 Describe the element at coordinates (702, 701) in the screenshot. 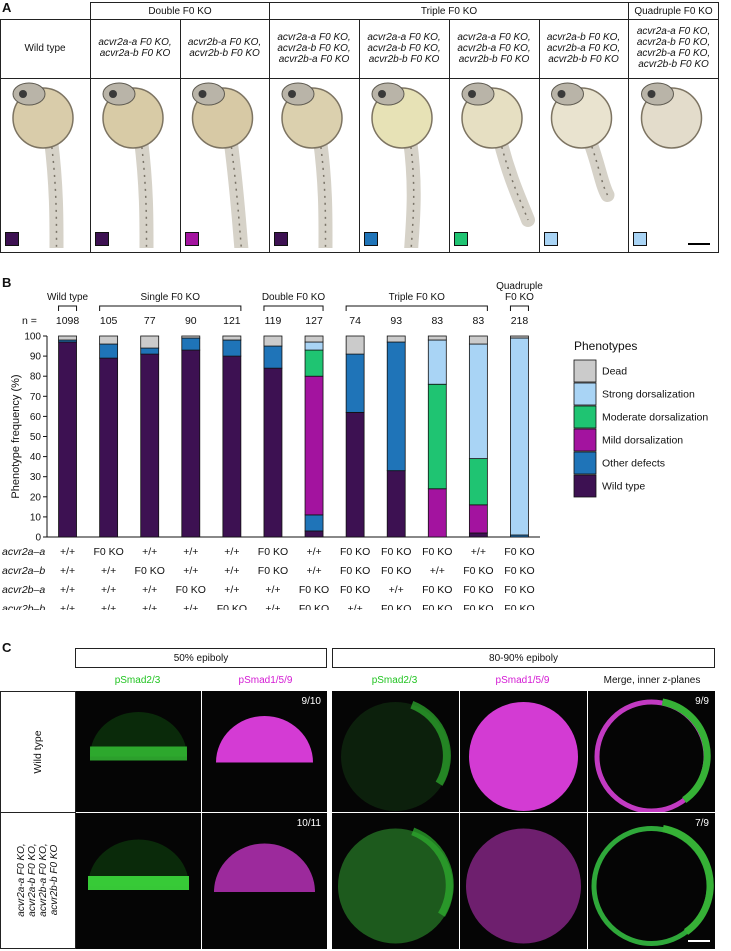

I see `count-label: 9/9` at that location.